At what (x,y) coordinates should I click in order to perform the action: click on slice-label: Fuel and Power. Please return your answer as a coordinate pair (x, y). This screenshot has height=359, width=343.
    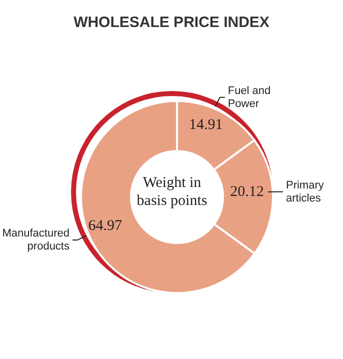
    Looking at the image, I should click on (249, 97).